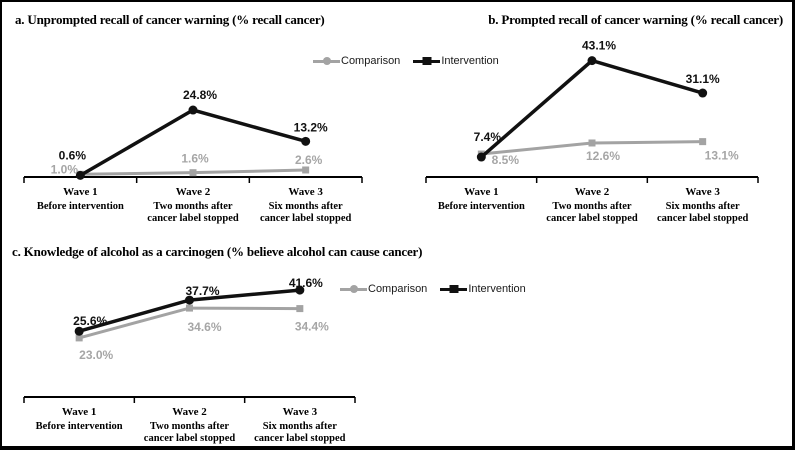 The width and height of the screenshot is (795, 450). What do you see at coordinates (202, 291) in the screenshot?
I see `data-label-intervention: 37.7%` at bounding box center [202, 291].